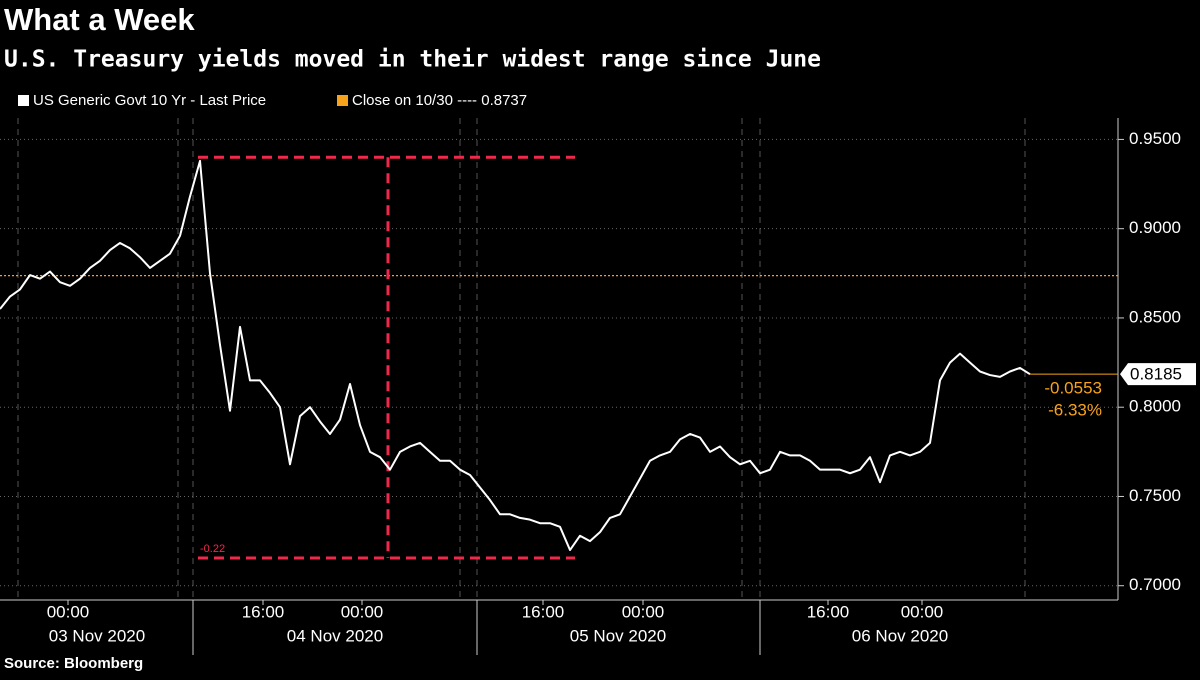  What do you see at coordinates (1075, 410) in the screenshot?
I see `change-label: -6.33%` at bounding box center [1075, 410].